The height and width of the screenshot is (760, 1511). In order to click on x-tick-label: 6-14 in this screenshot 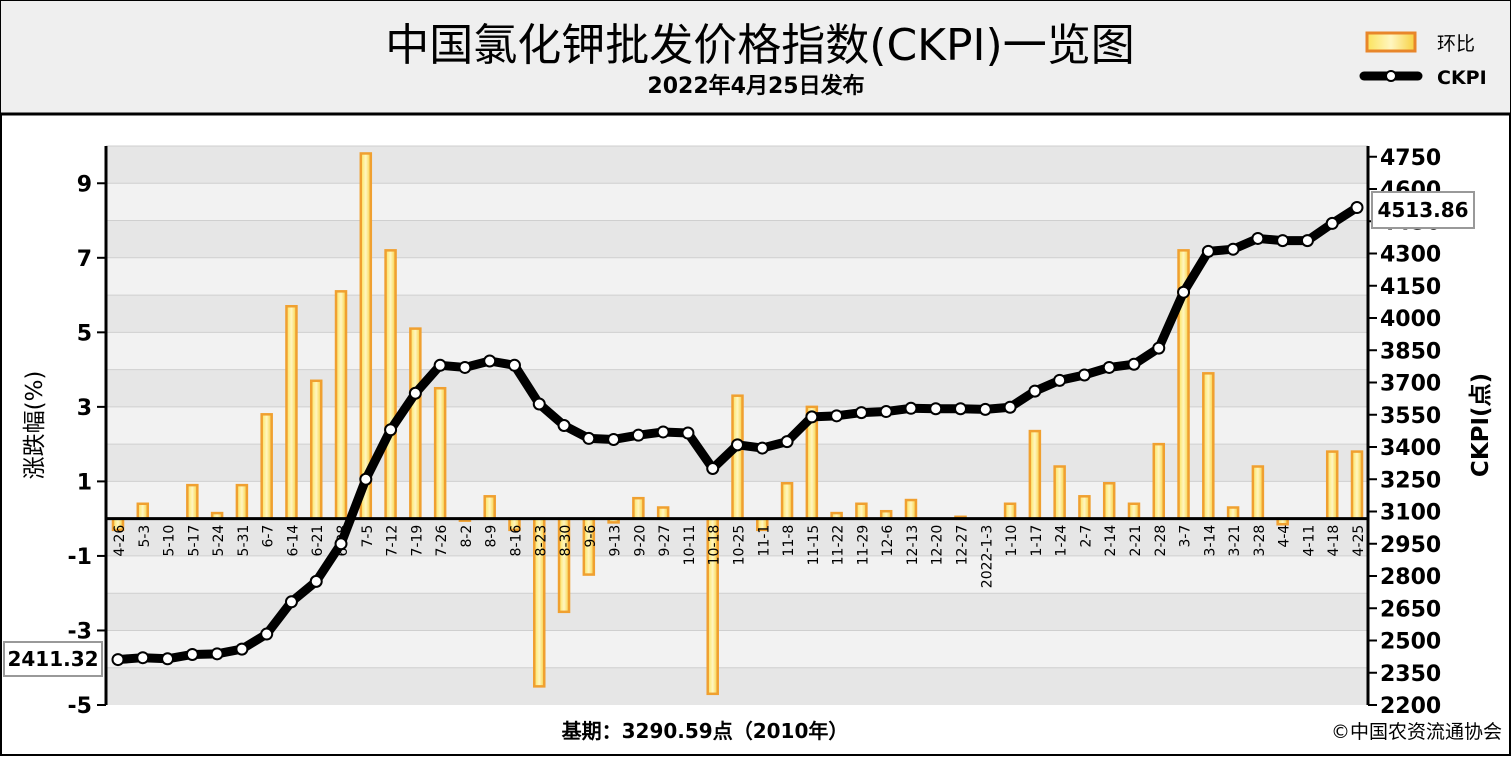, I will do `click(293, 541)`.